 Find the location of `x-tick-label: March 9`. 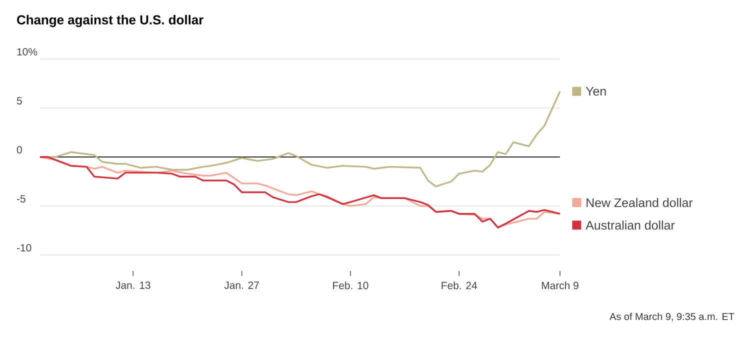

x-tick-label: March 9 is located at coordinates (560, 286).